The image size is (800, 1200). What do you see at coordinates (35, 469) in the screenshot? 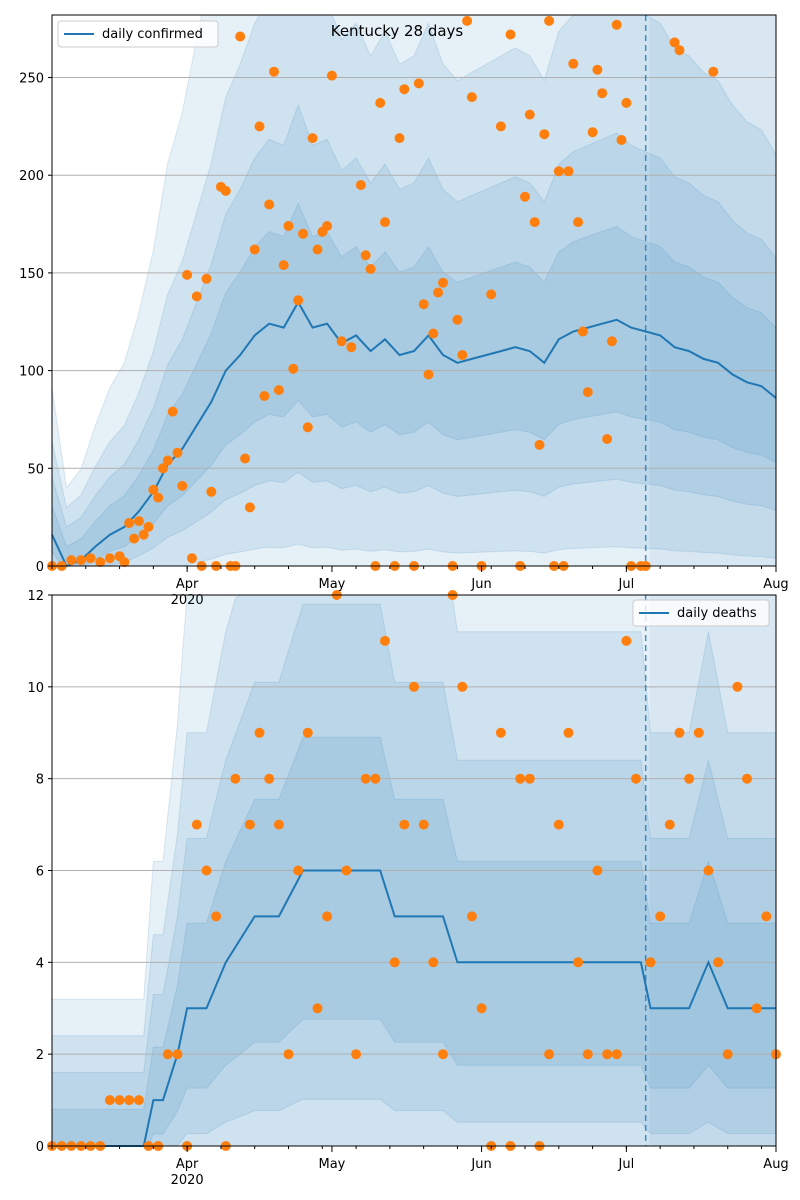
I see `y-tick-label: 50` at bounding box center [35, 469].